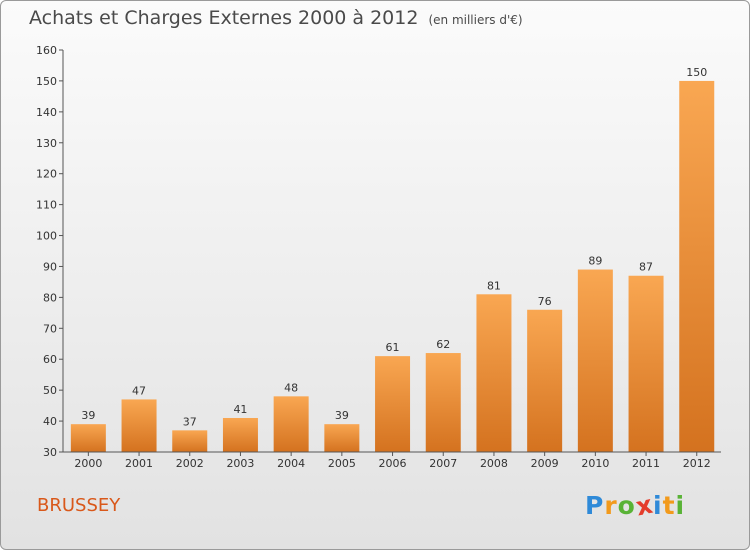 This screenshot has height=550, width=750. I want to click on y-tick-label: 150, so click(46, 81).